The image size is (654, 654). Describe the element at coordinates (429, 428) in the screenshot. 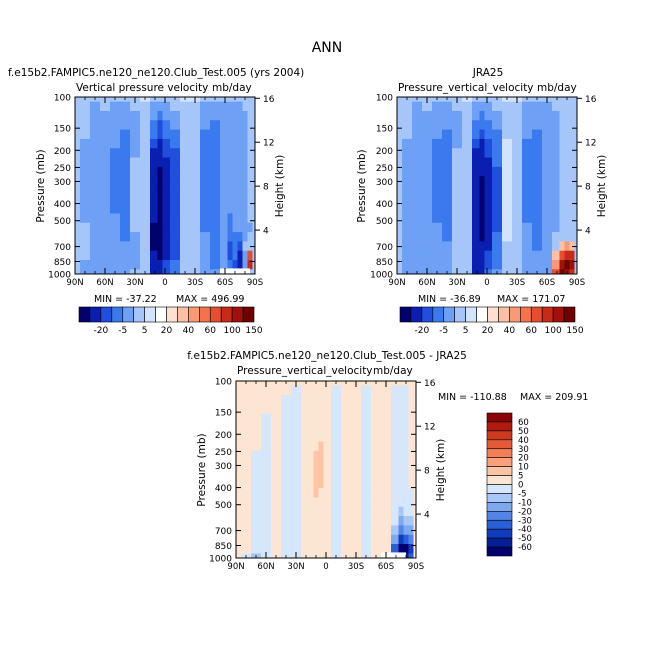

I see `y2-tick-label: 12` at that location.